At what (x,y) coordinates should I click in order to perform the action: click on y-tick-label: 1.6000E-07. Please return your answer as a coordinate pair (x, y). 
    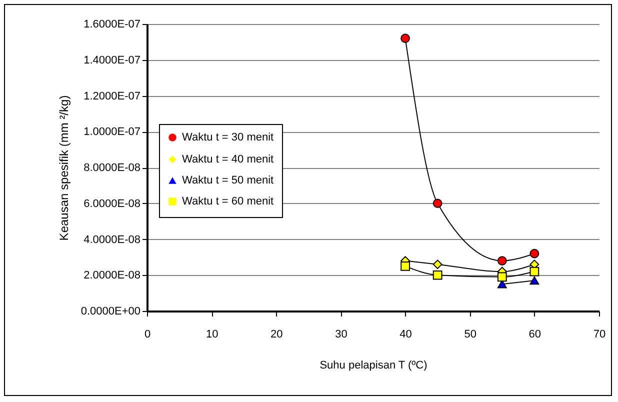
    Looking at the image, I should click on (112, 24).